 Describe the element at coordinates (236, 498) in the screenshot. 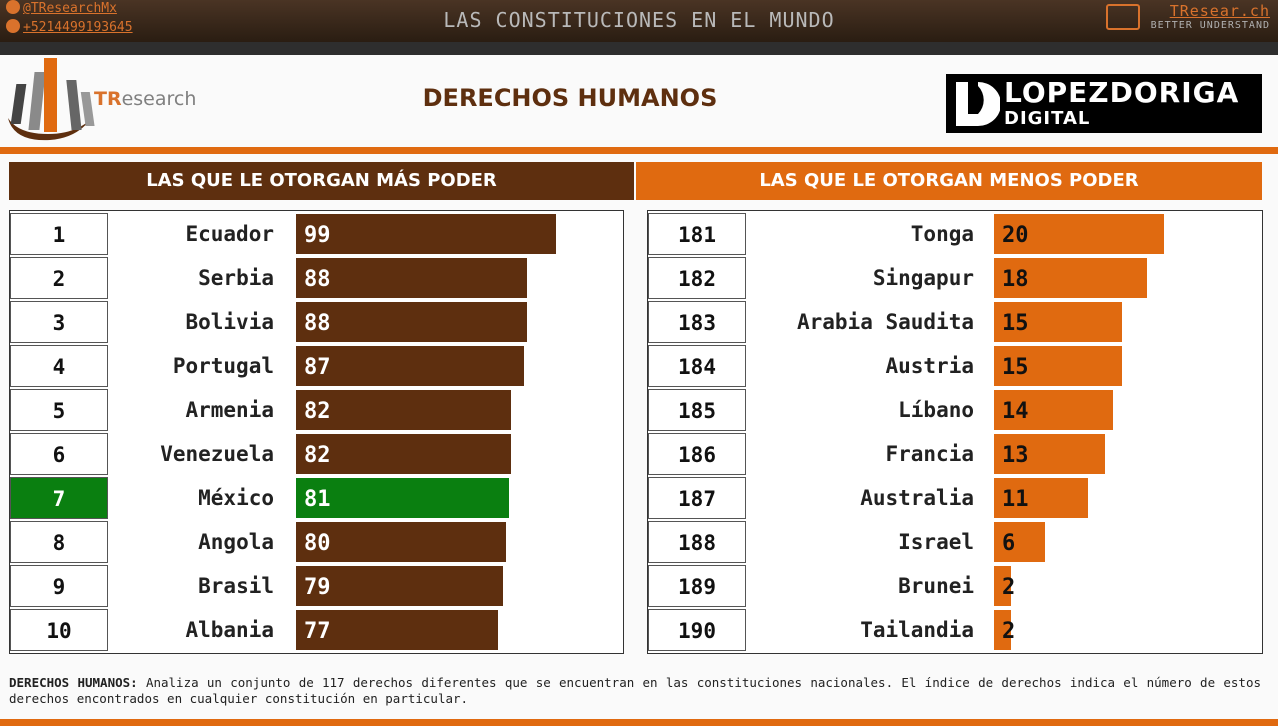

I see `country-label: México` at that location.